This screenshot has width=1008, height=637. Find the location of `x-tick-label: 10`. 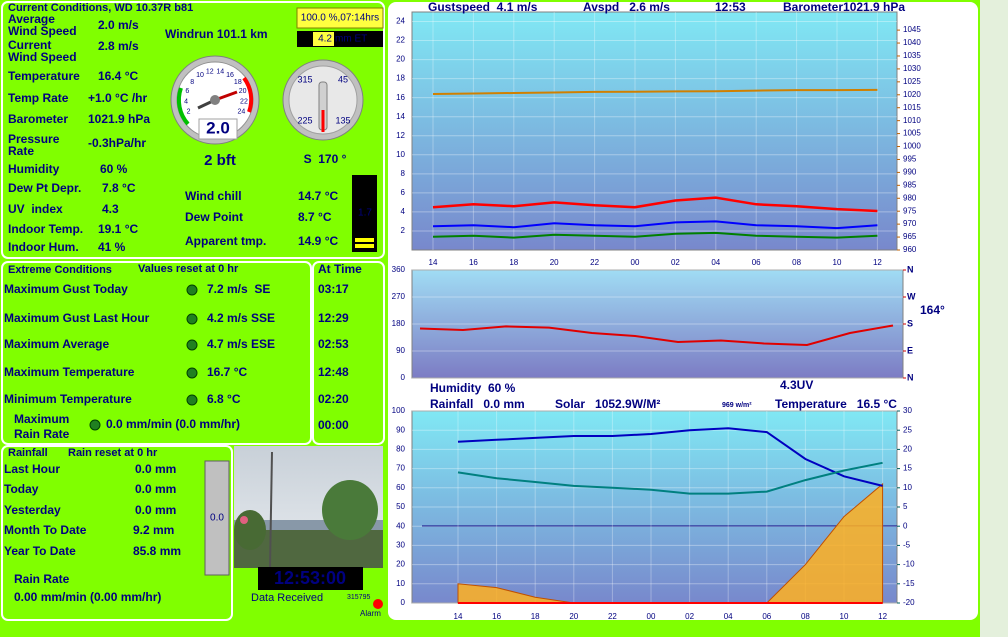

x-tick-label: 10 is located at coordinates (837, 262).